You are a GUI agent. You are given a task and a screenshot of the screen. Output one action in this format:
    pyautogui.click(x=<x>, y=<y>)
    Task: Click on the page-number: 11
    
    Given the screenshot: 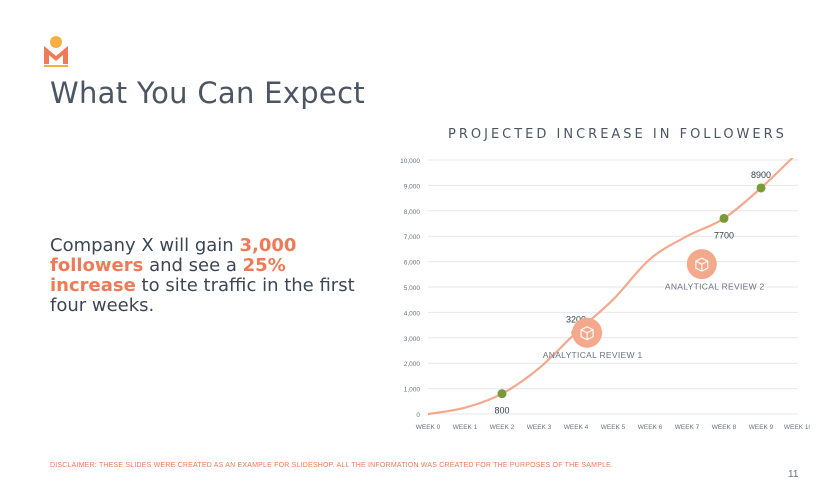 What is the action you would take?
    pyautogui.click(x=793, y=474)
    